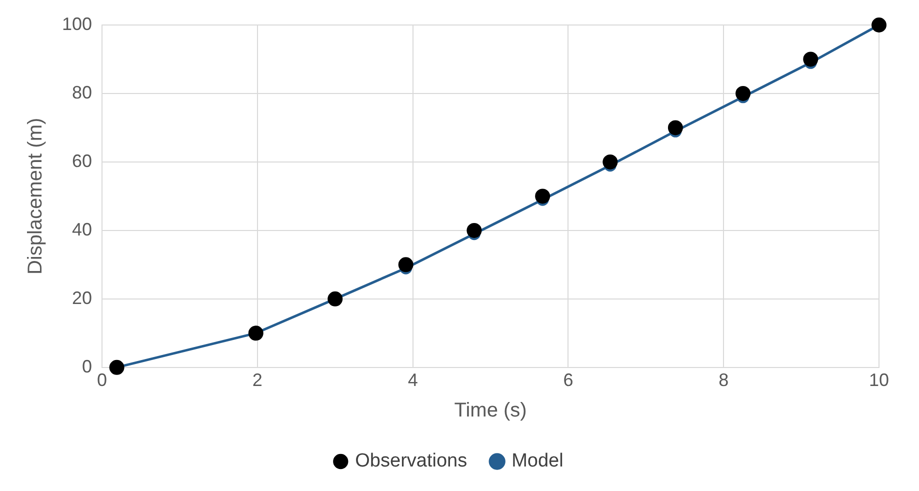  What do you see at coordinates (411, 461) in the screenshot?
I see `legend-label: Observations` at bounding box center [411, 461].